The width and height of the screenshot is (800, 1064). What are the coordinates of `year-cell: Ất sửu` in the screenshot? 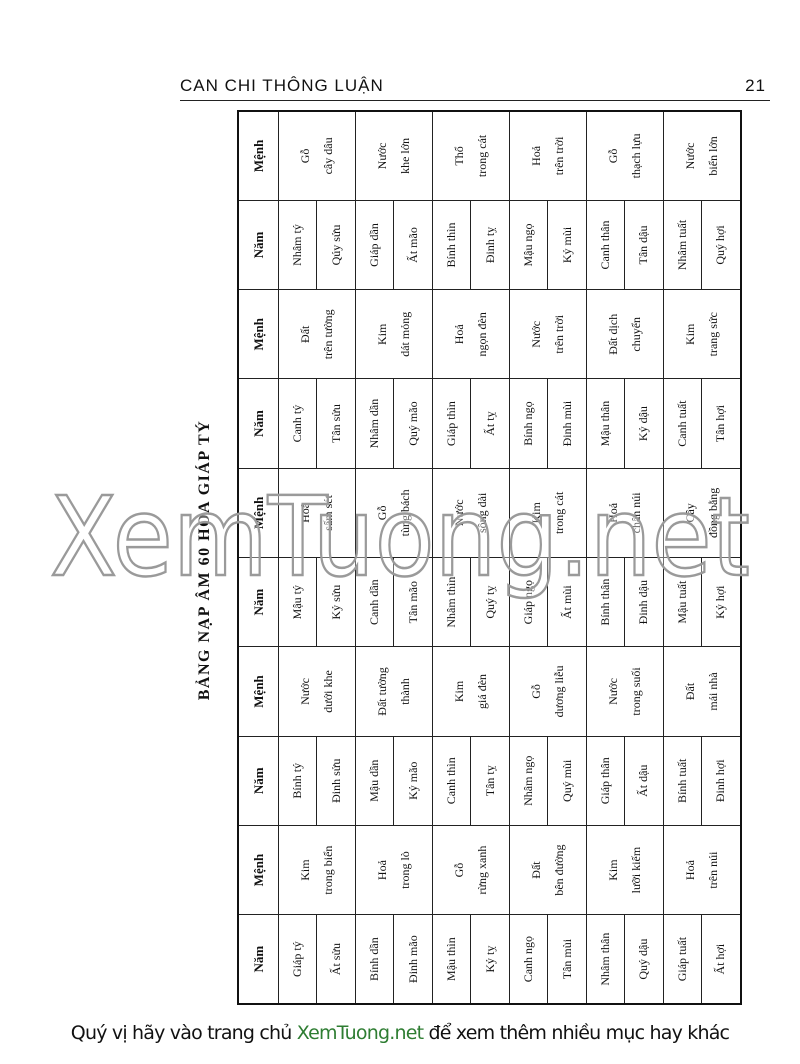 It's located at (336, 959).